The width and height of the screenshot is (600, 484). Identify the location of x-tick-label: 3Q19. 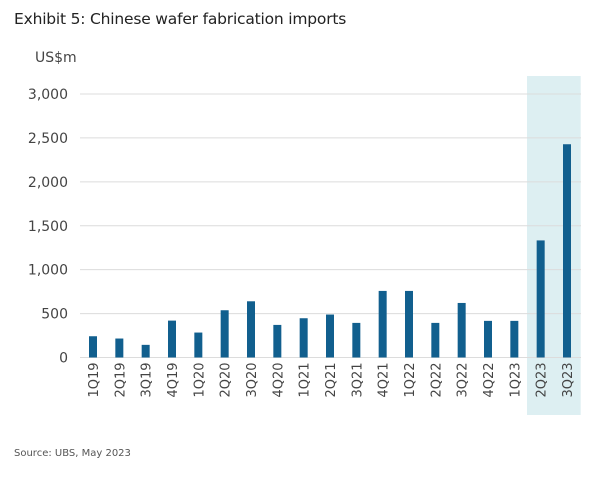
(147, 380).